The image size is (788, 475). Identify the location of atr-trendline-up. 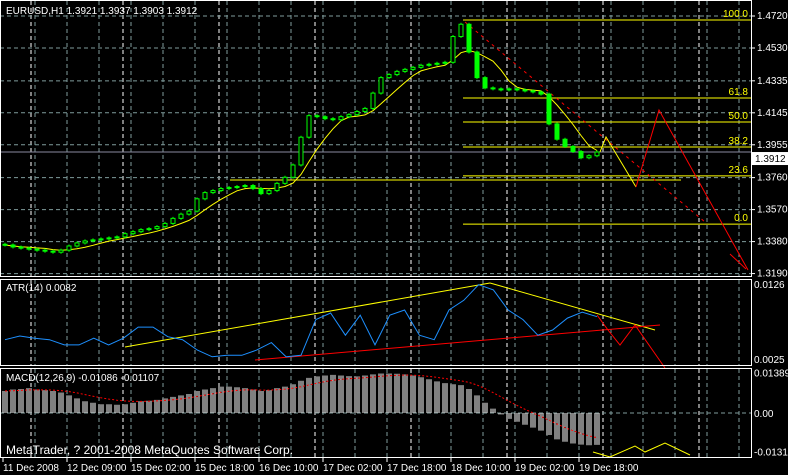
(307, 315).